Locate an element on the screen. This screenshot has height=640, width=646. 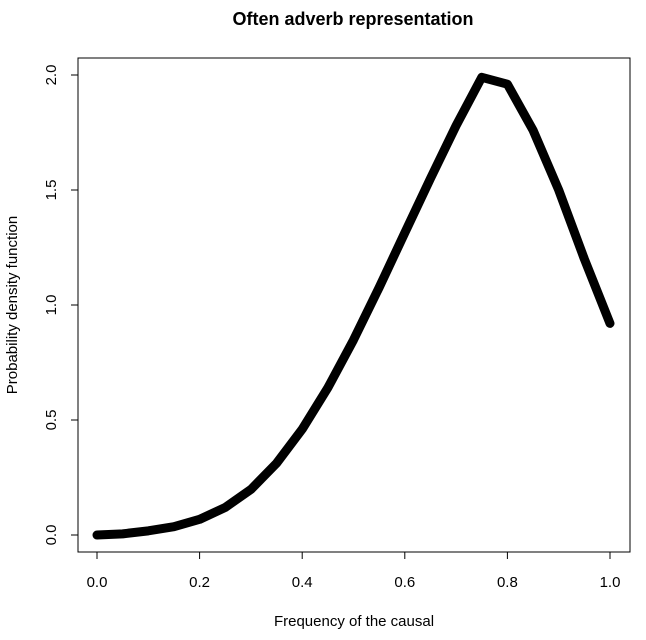
x-tick-label: 0.6 is located at coordinates (404, 582).